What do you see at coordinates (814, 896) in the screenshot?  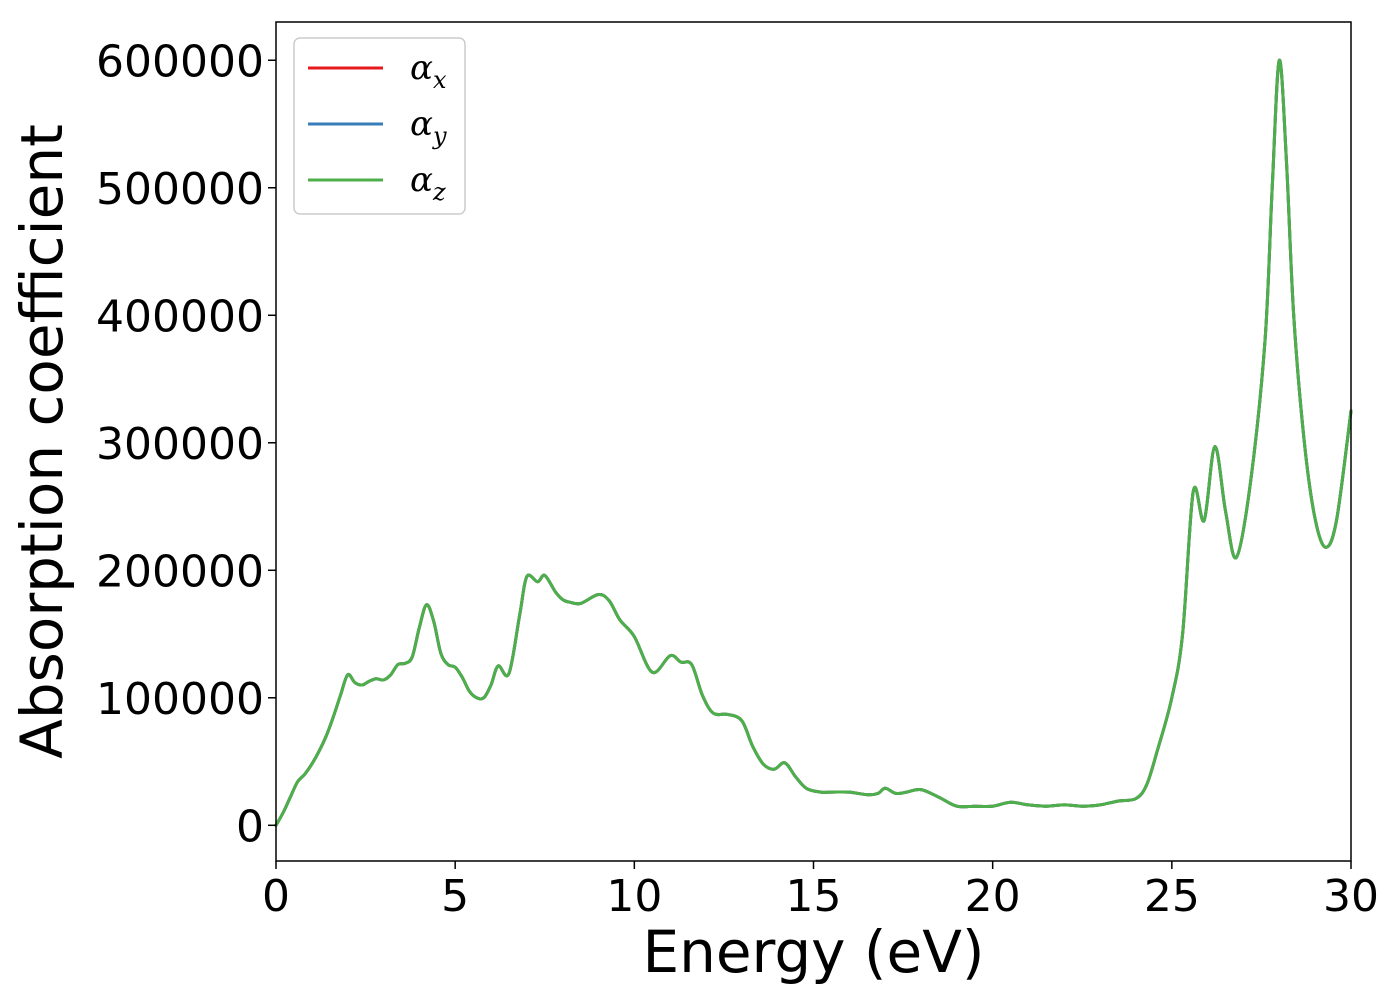 I see `x-tick-label: 15` at bounding box center [814, 896].